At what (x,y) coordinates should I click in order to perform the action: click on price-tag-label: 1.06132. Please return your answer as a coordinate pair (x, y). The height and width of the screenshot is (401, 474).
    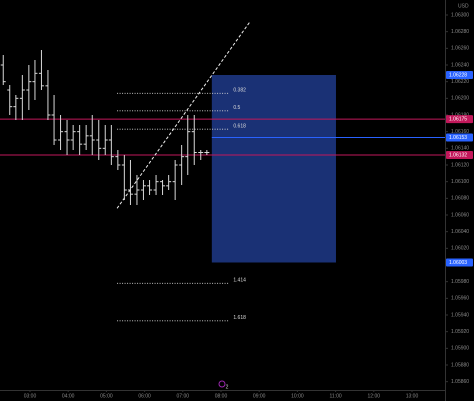
    Looking at the image, I should click on (458, 155).